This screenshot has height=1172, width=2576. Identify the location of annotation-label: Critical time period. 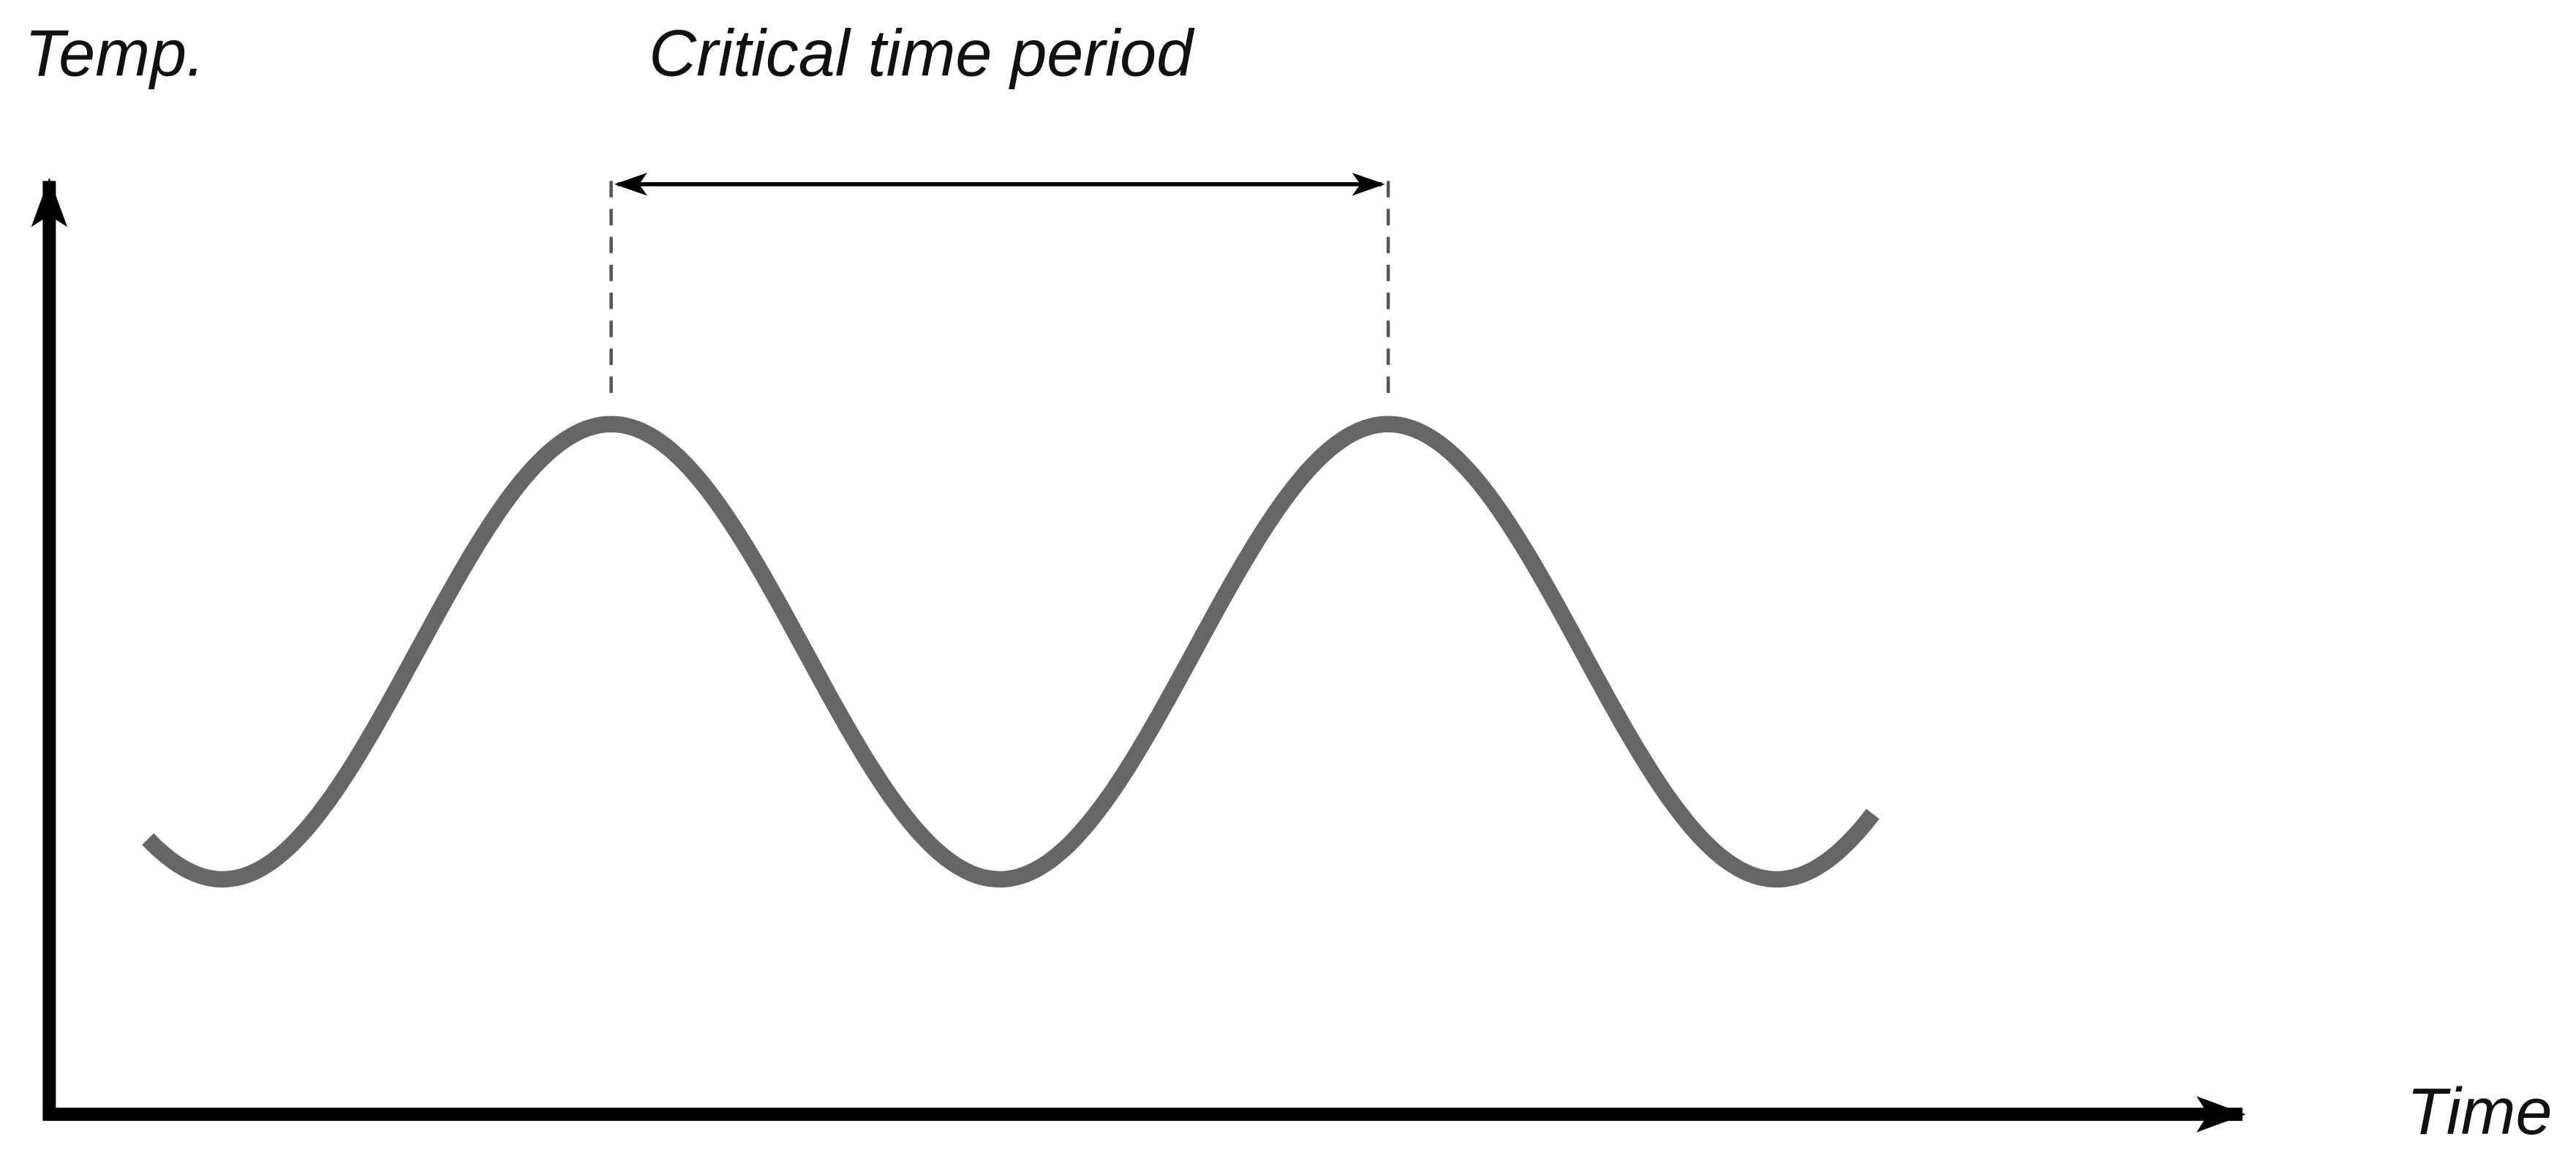
(922, 55).